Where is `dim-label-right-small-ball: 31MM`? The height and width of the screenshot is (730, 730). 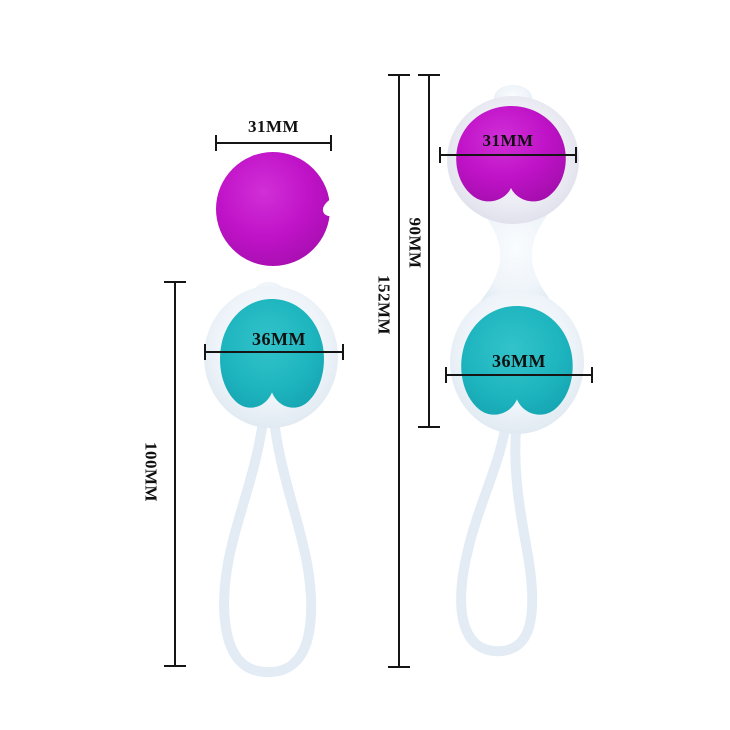 dim-label-right-small-ball: 31MM is located at coordinates (508, 140).